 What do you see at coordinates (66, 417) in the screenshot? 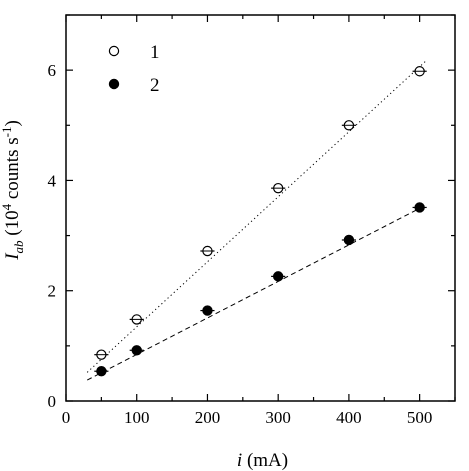
I see `x-tick-label: 0` at bounding box center [66, 417].